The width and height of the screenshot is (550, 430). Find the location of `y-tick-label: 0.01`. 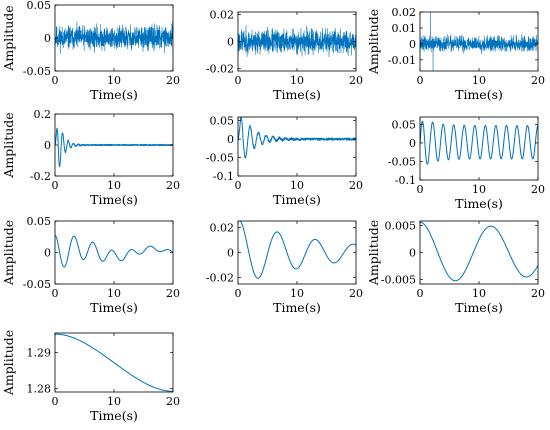

y-tick-label: 0.01 is located at coordinates (404, 28).